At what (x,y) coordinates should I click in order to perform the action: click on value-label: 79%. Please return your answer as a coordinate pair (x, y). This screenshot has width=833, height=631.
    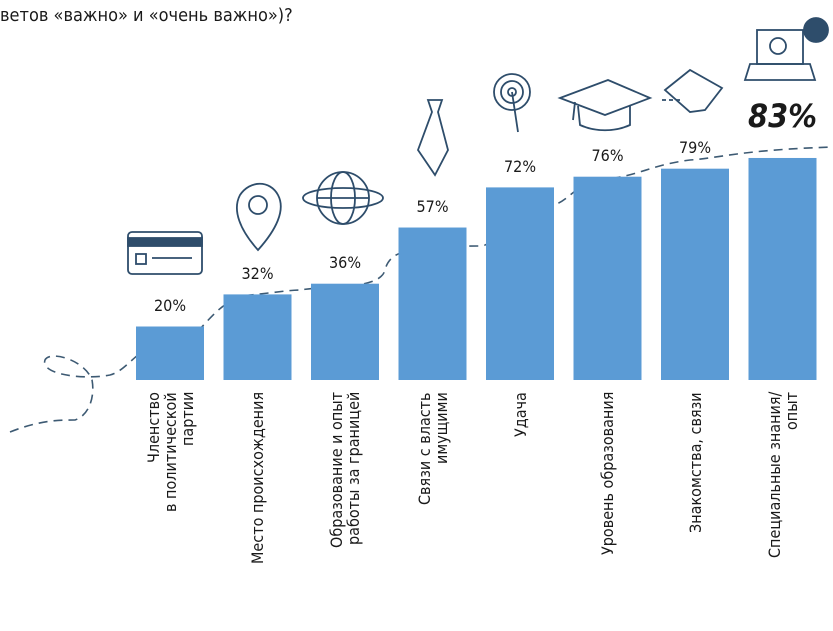
    Looking at the image, I should click on (695, 147).